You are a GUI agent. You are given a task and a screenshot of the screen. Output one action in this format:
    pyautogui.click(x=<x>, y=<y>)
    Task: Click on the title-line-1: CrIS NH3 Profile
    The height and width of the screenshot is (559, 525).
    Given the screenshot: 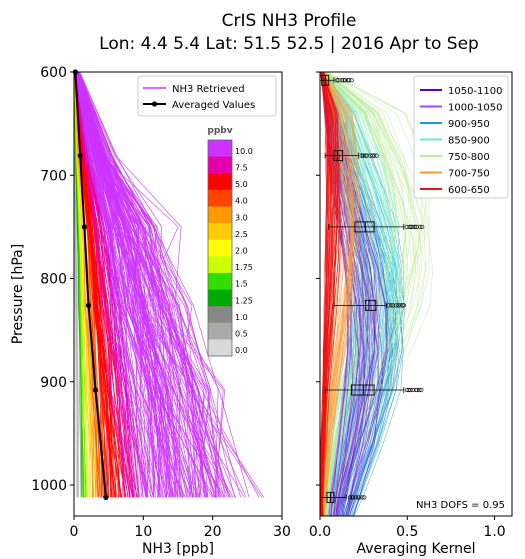 What is the action you would take?
    pyautogui.click(x=289, y=21)
    